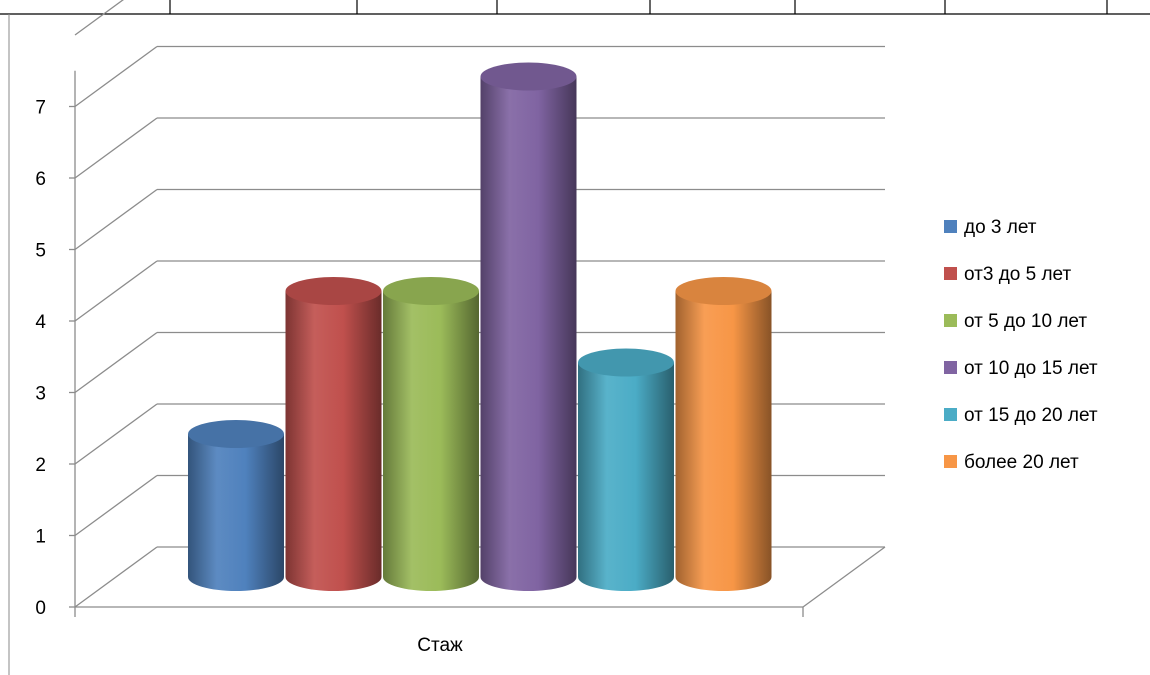 The width and height of the screenshot is (1150, 675). I want to click on y-tick-label: 3, so click(40, 394).